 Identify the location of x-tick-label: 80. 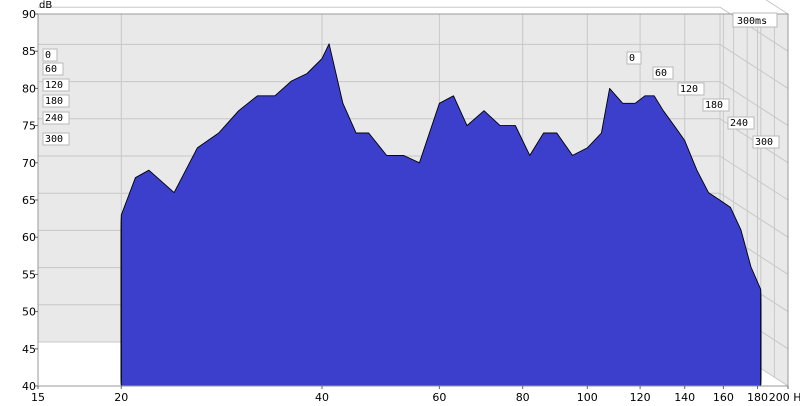
(523, 397).